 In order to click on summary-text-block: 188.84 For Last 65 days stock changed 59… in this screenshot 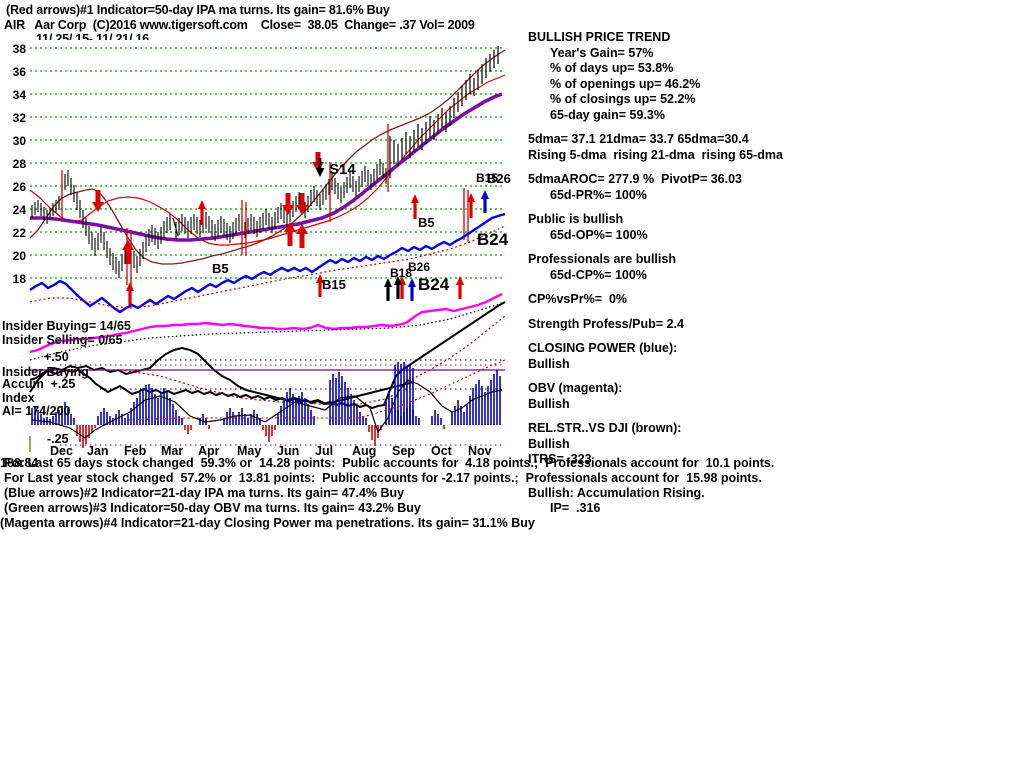, I will do `click(512, 493)`.